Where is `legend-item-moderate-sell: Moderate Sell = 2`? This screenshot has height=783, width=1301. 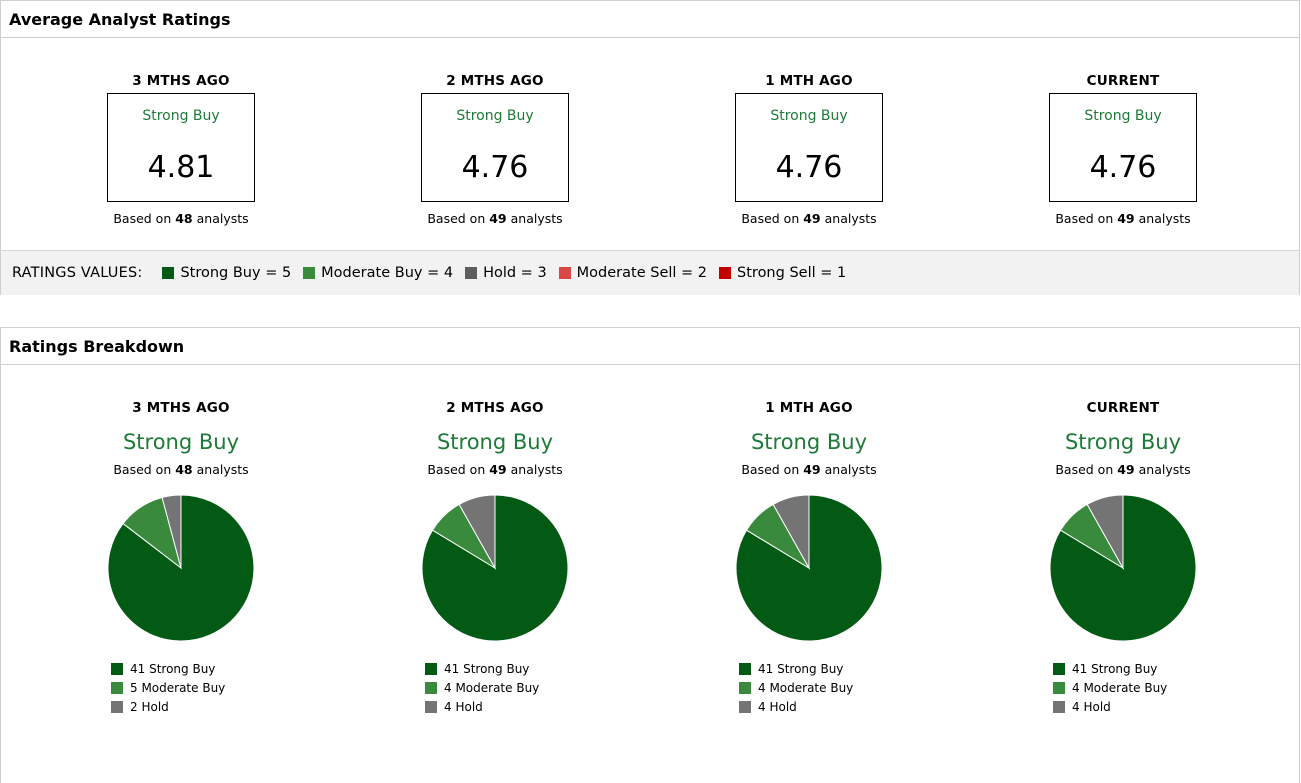
legend-item-moderate-sell: Moderate Sell = 2 is located at coordinates (632, 273).